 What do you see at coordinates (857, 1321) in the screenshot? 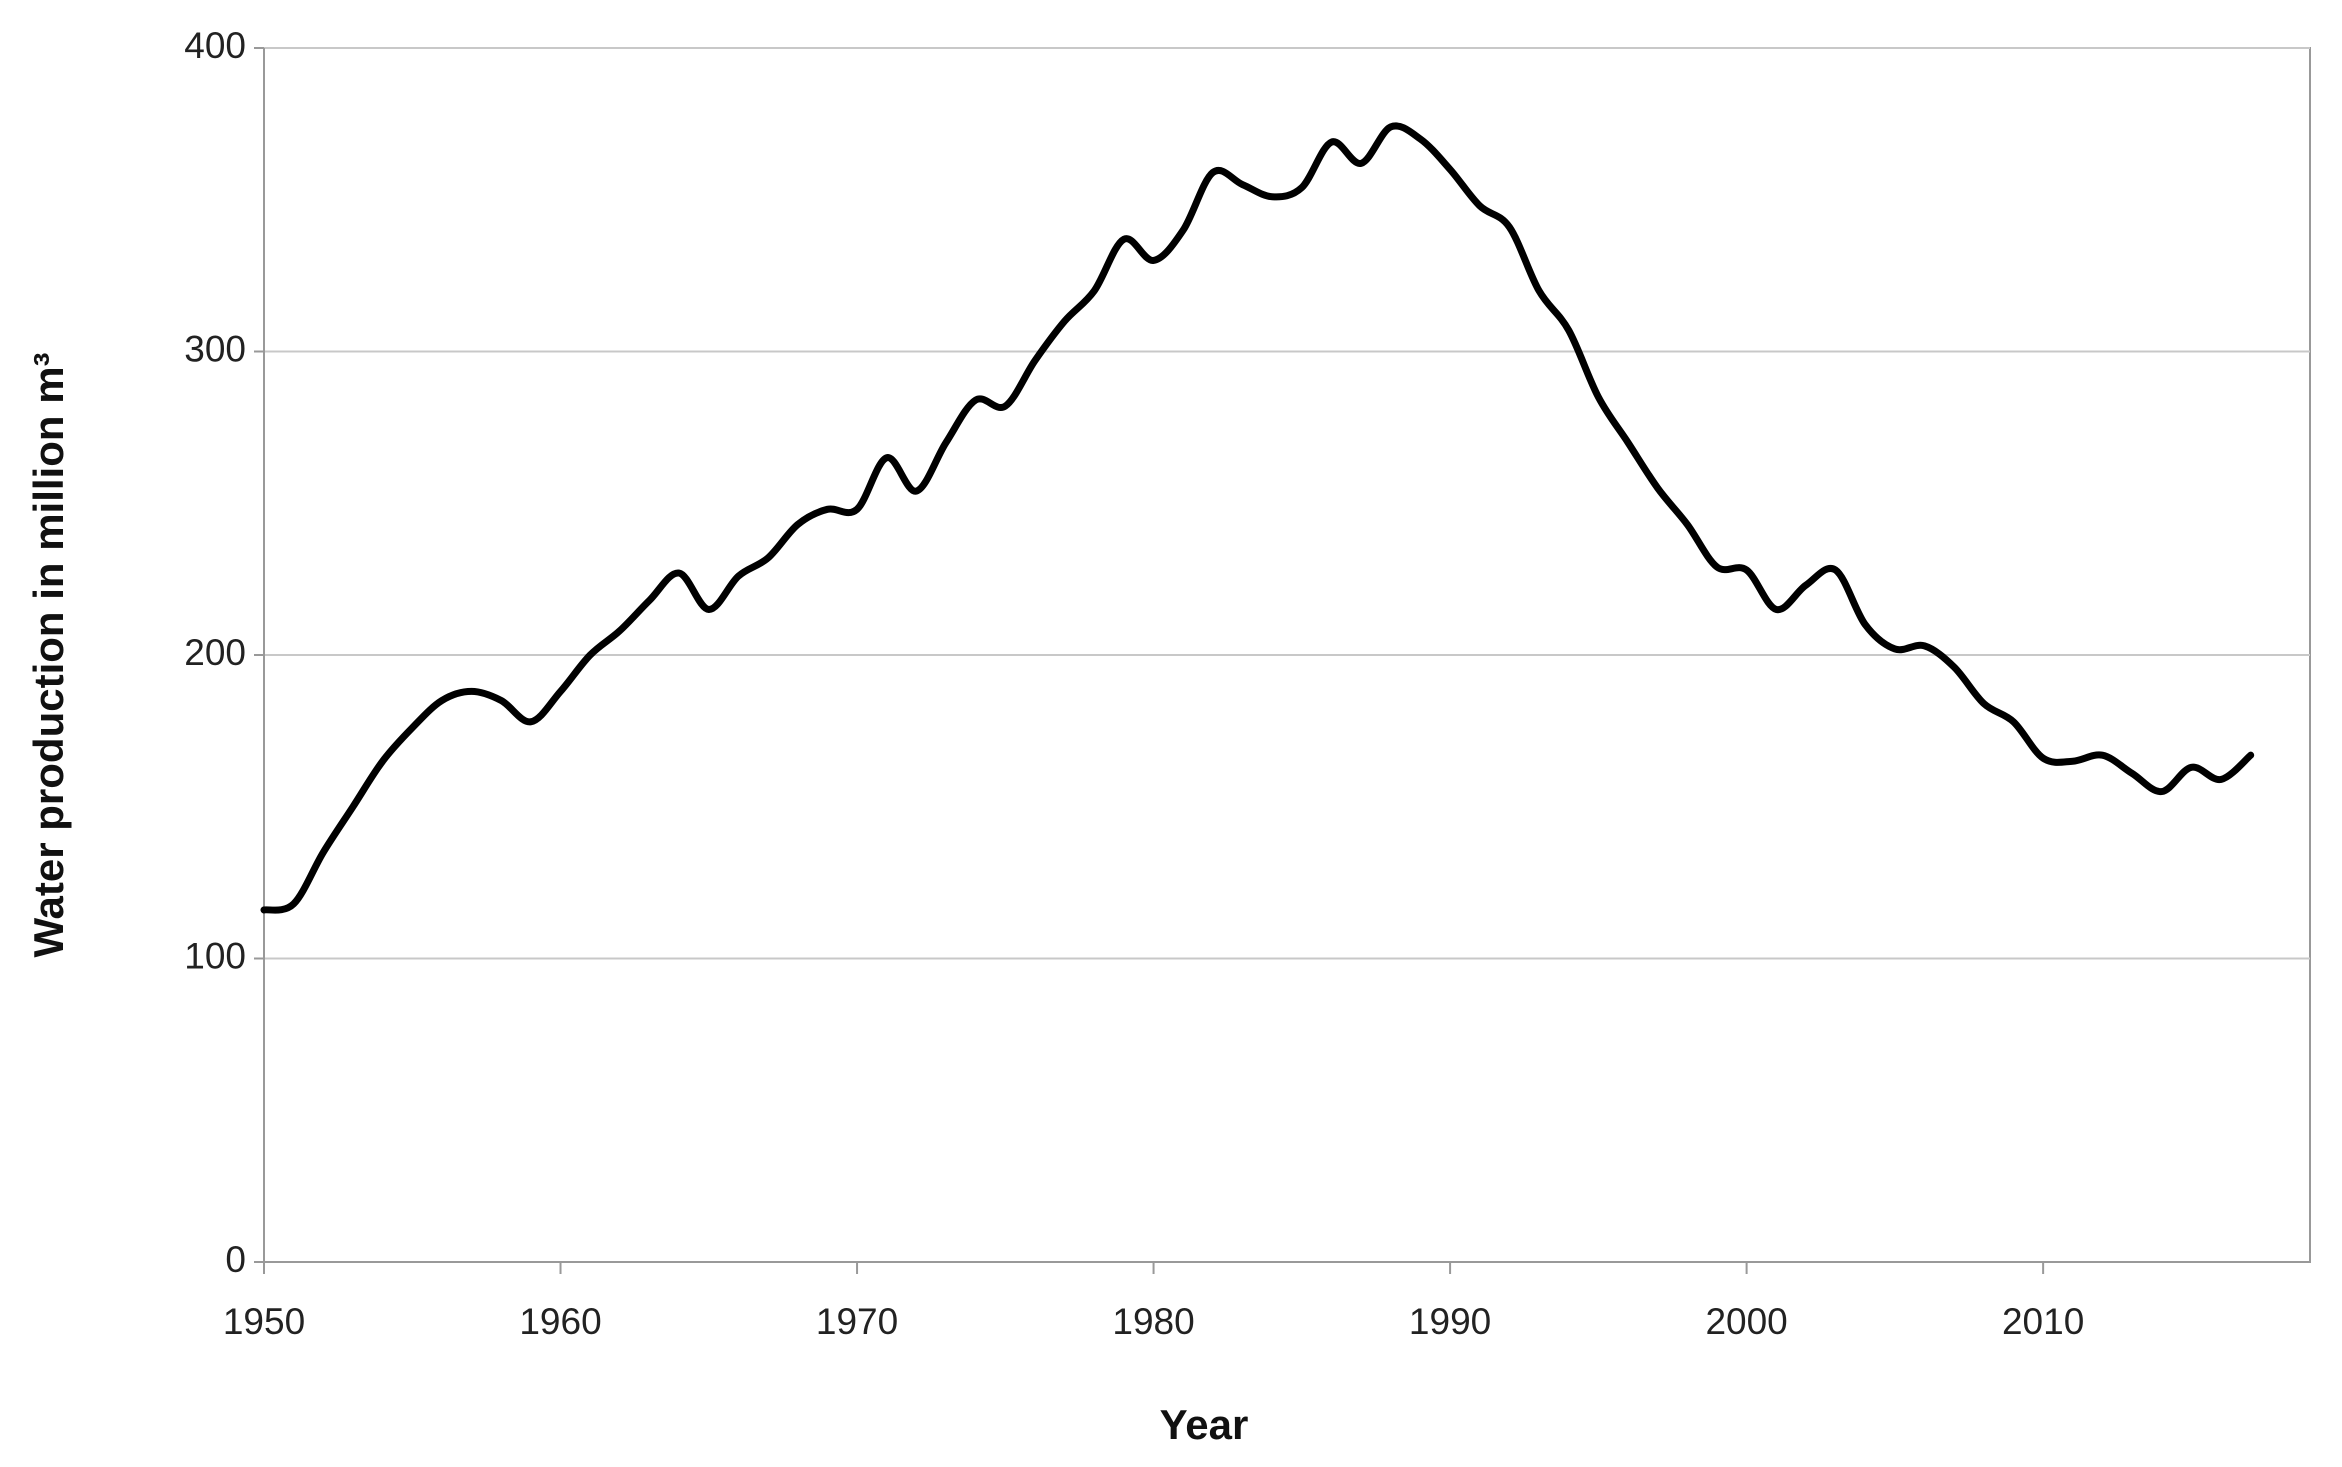
I see `x-tick-label: 1970` at bounding box center [857, 1321].